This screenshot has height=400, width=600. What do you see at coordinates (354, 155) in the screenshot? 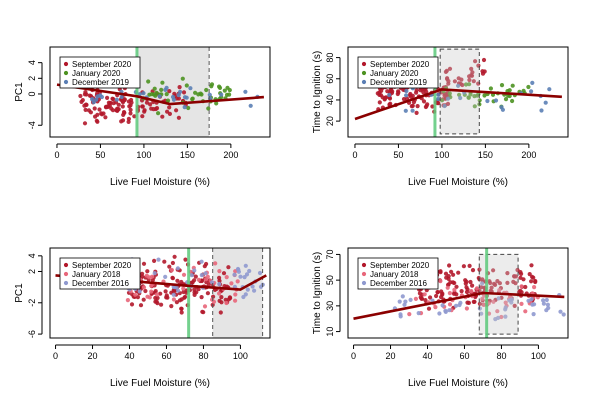
I see `x-tick-label: 0` at bounding box center [354, 155].